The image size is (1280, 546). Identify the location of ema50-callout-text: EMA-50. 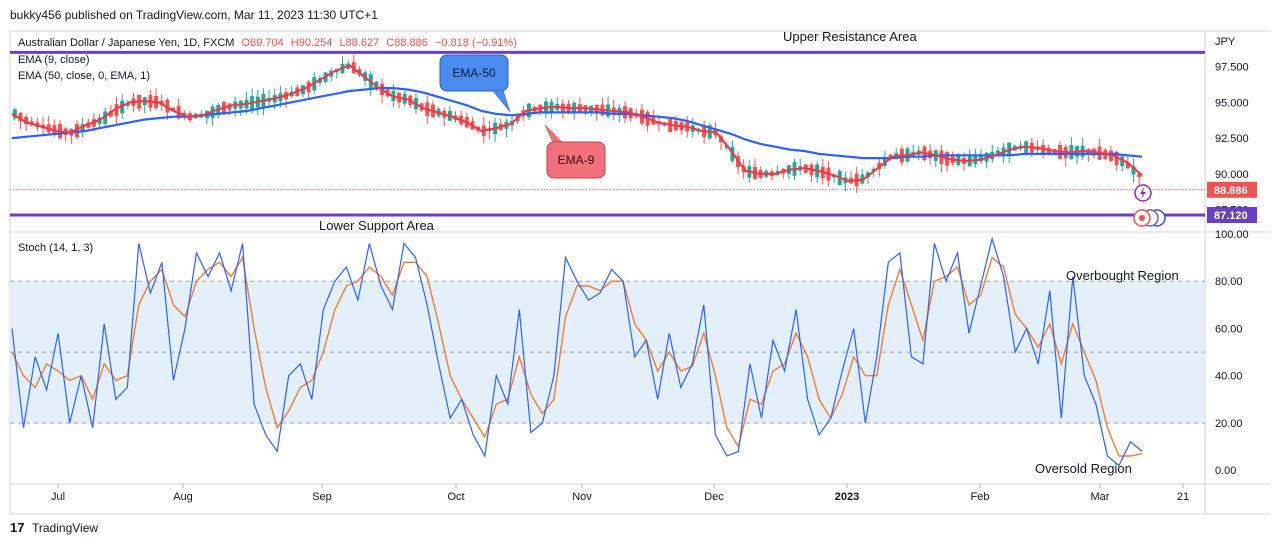
(474, 73).